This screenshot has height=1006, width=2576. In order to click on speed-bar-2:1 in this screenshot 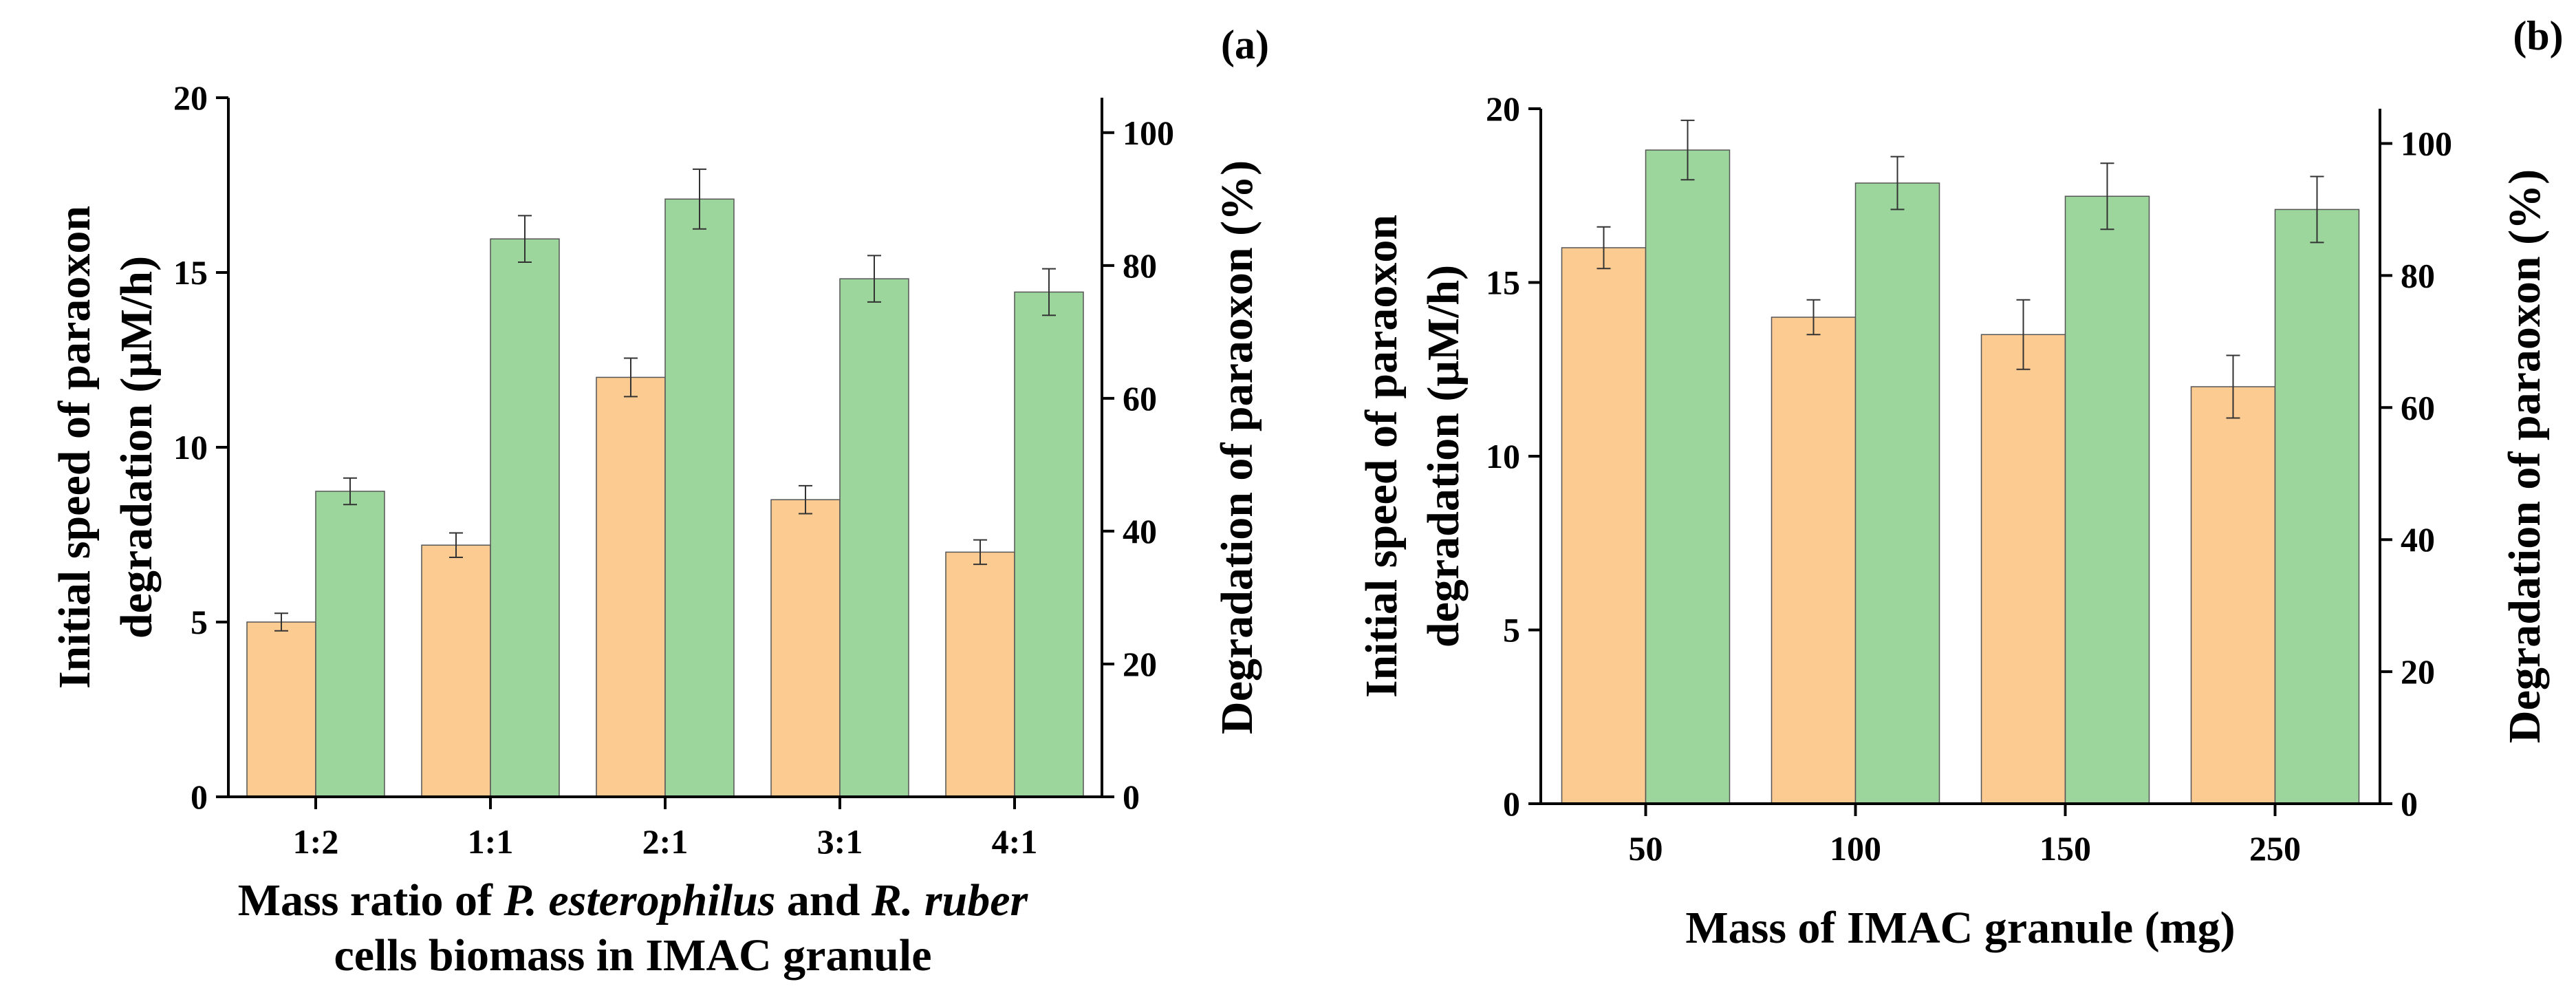, I will do `click(631, 587)`.